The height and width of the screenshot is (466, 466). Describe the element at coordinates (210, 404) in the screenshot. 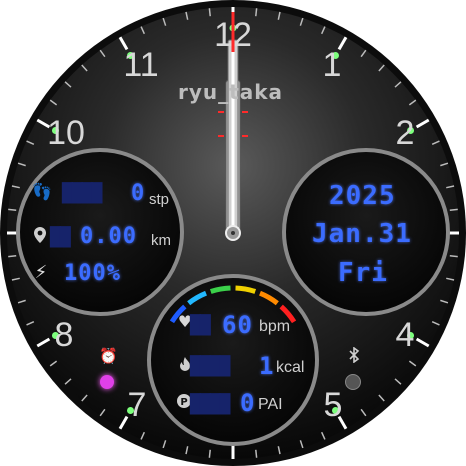

I see `pai-lcd-background: ████` at that location.